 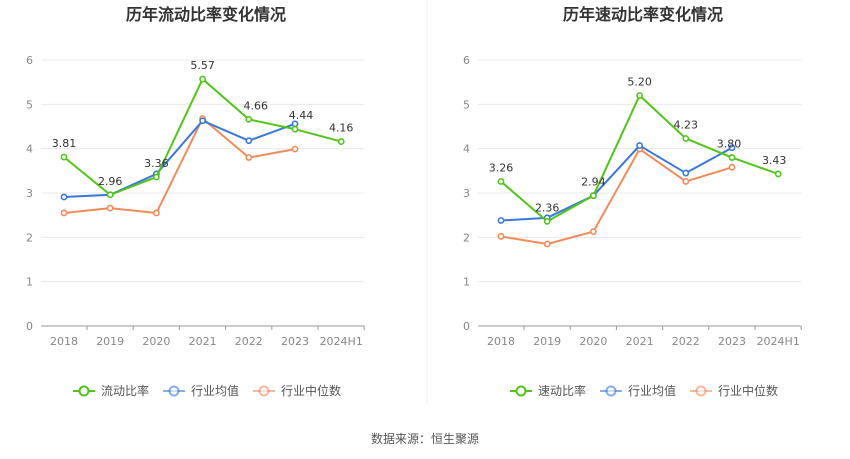 I want to click on data-source-note: 数据来源：恒生聚源, so click(x=424, y=439).